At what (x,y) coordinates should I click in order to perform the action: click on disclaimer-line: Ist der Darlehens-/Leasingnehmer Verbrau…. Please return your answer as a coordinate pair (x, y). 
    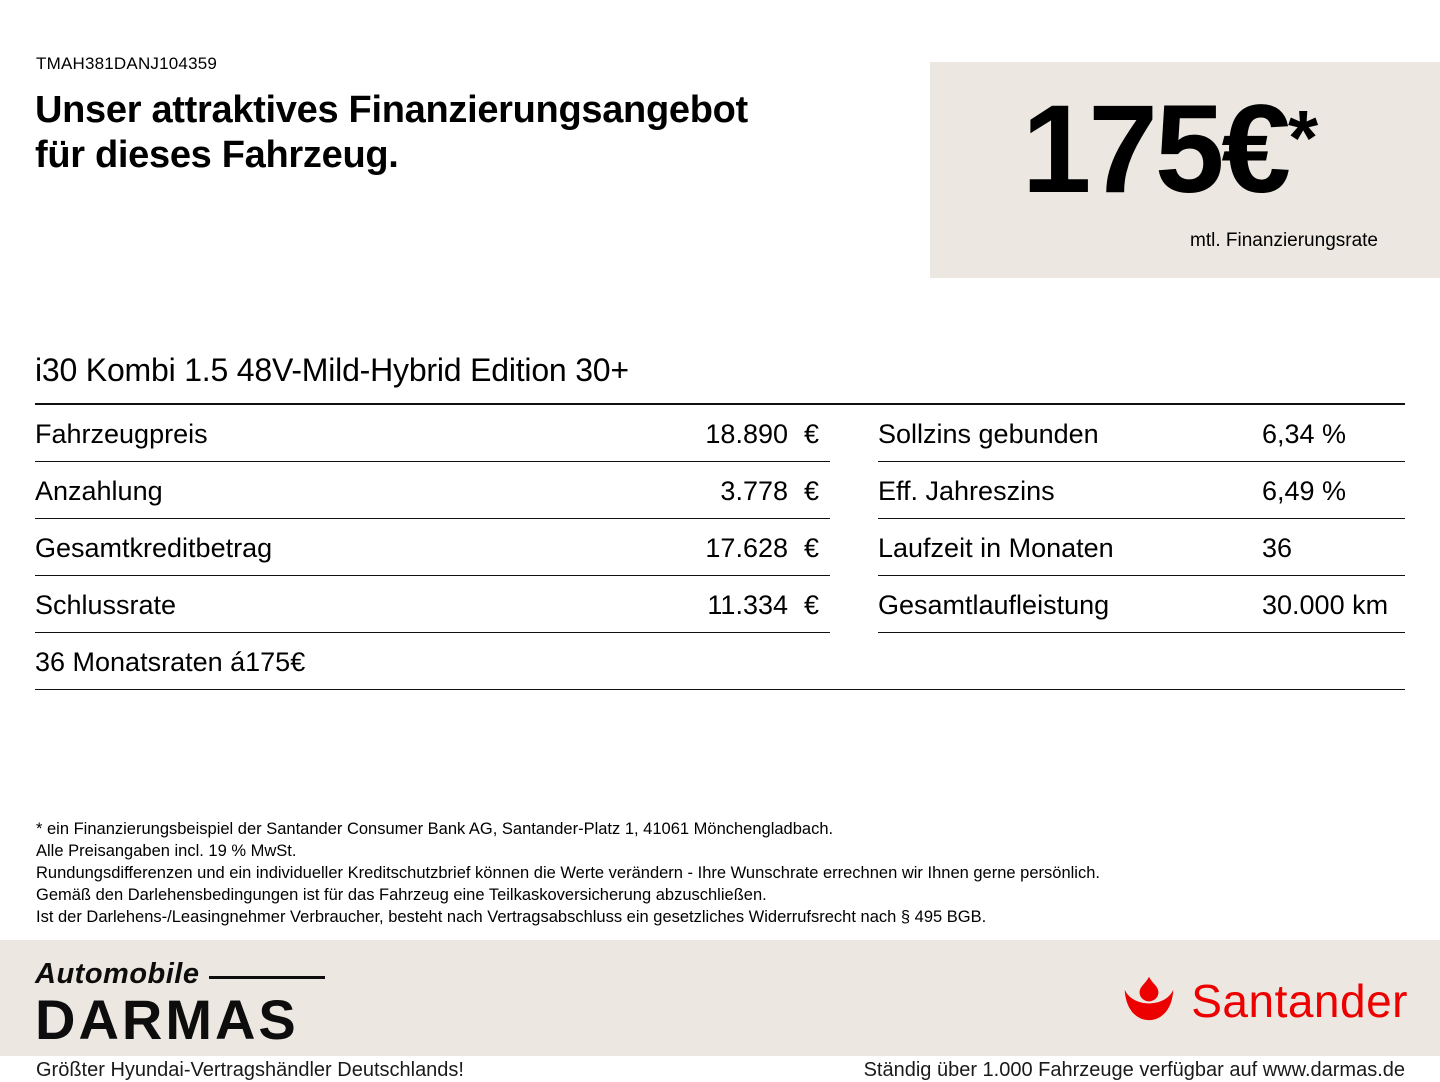
    Looking at the image, I should click on (511, 917).